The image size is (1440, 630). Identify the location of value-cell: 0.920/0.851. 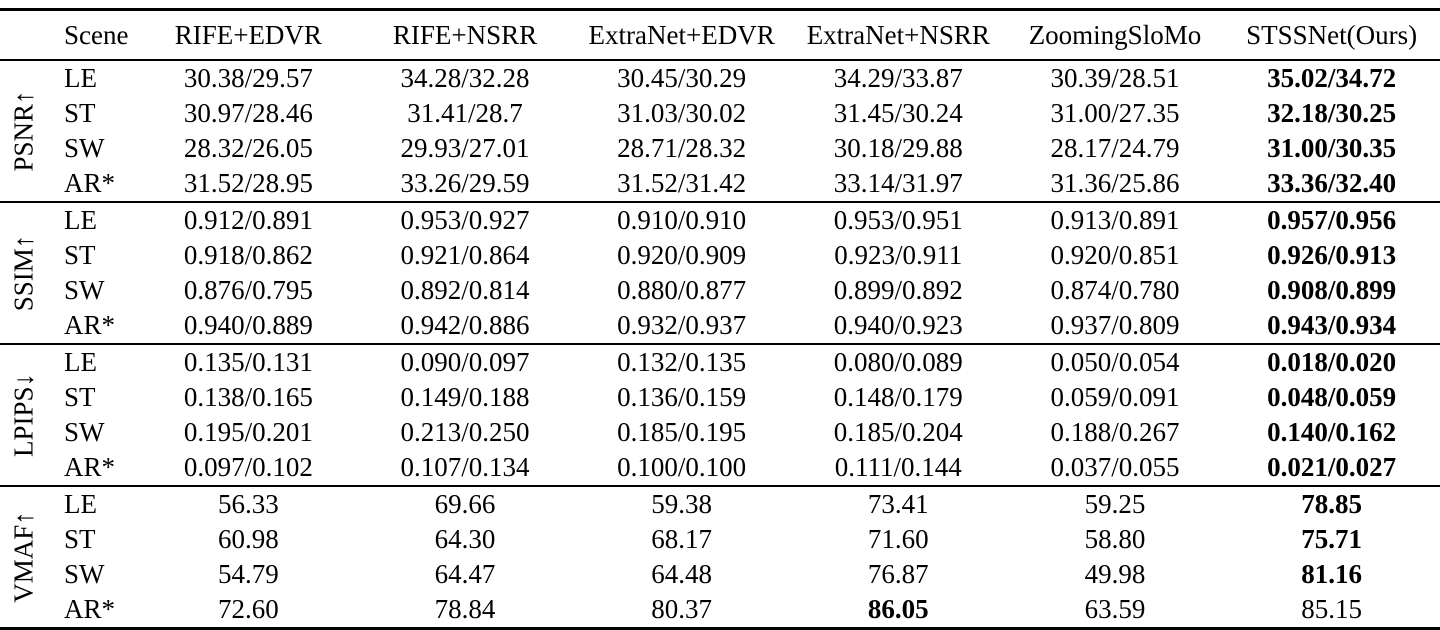
(1115, 255).